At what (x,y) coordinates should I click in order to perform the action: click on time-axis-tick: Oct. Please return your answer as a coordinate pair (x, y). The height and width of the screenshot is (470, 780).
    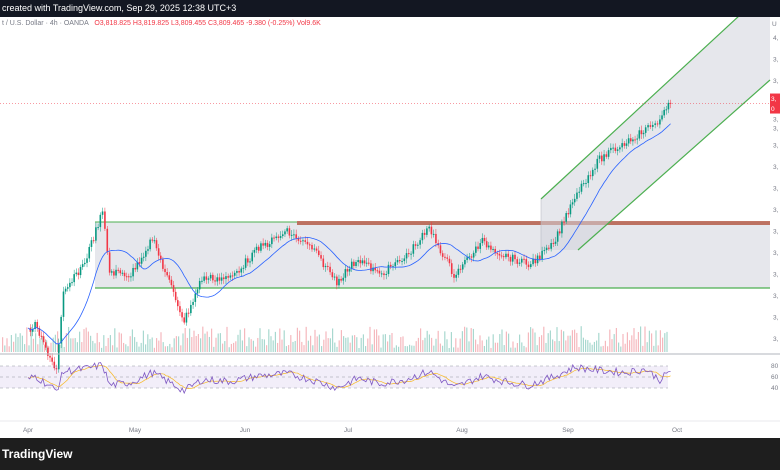
    Looking at the image, I should click on (677, 430).